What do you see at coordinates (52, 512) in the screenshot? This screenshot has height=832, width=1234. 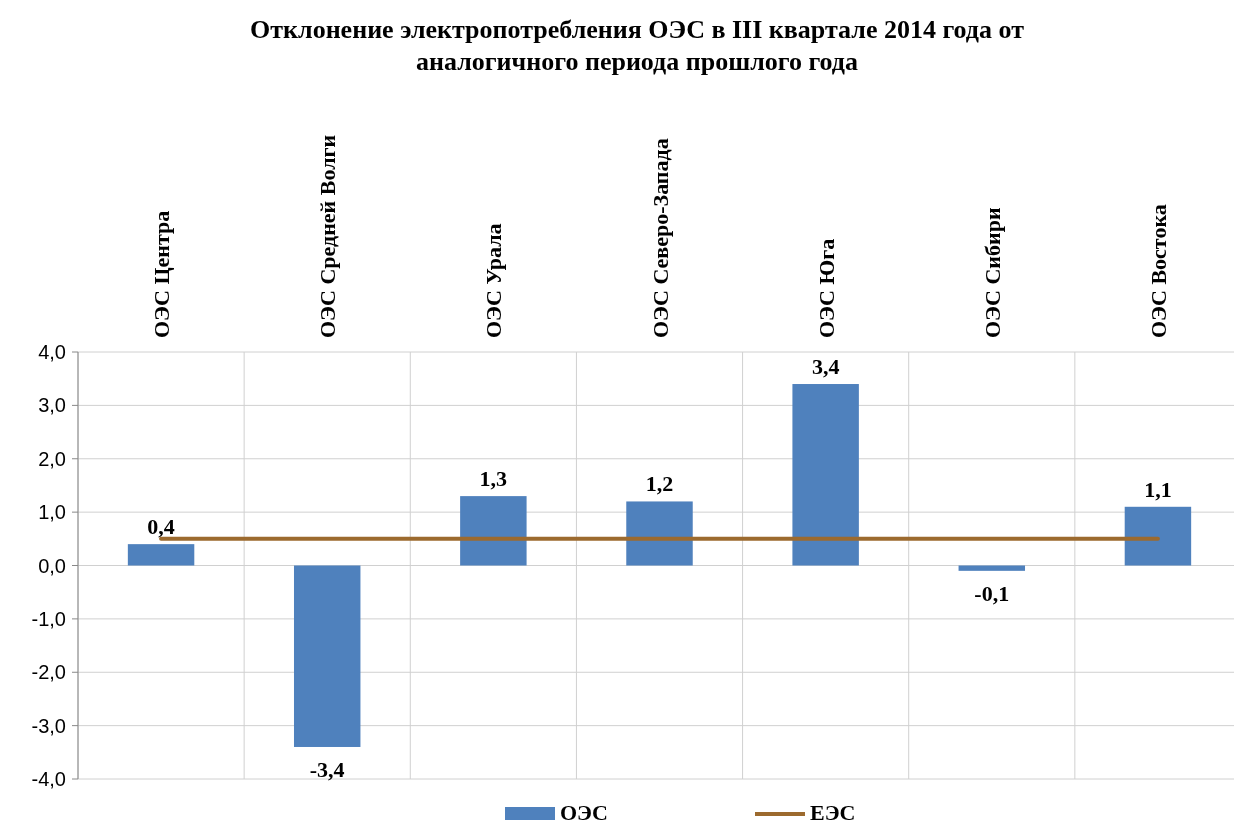 I see `y-tick-label: 1,0` at bounding box center [52, 512].